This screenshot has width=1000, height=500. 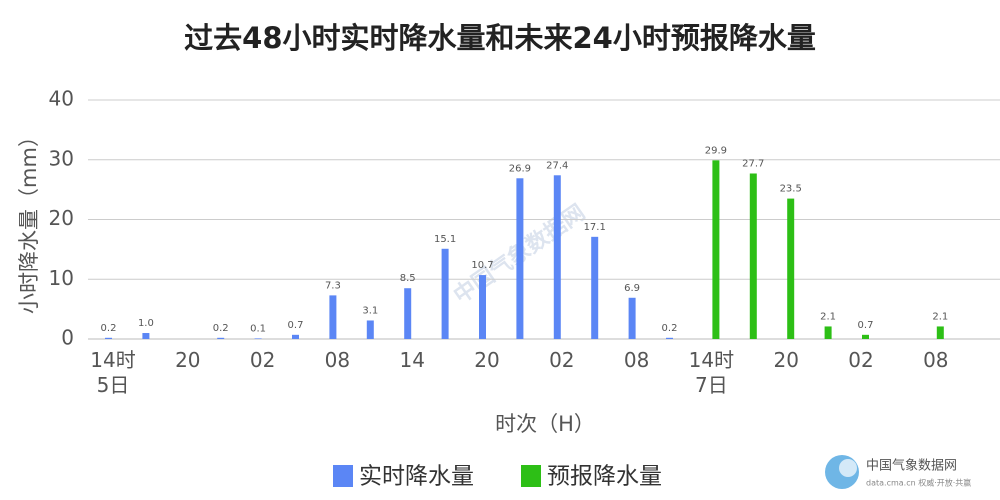 I want to click on value-label: 10.7, so click(x=482, y=265).